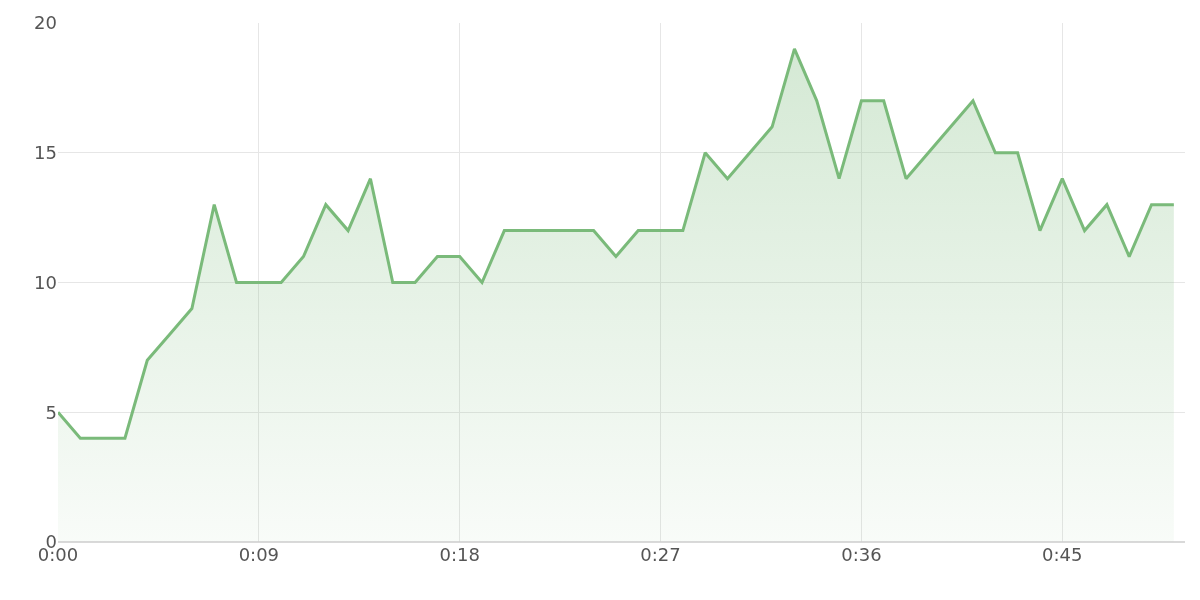 The width and height of the screenshot is (1200, 600). I want to click on x-tick-label: 0:27, so click(660, 554).